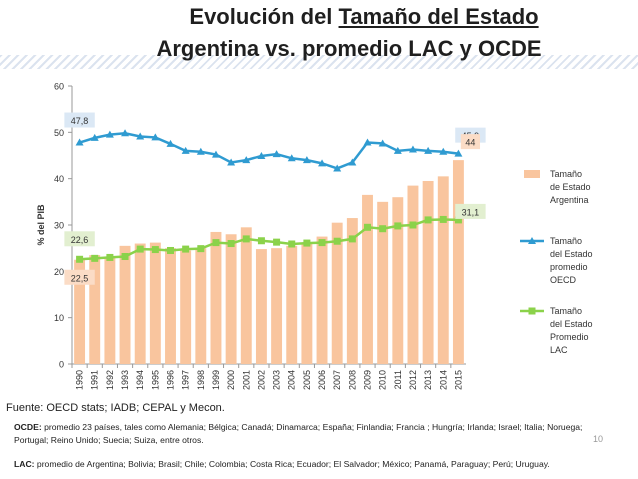  What do you see at coordinates (59, 179) in the screenshot?
I see `y-tick-label: 40` at bounding box center [59, 179].